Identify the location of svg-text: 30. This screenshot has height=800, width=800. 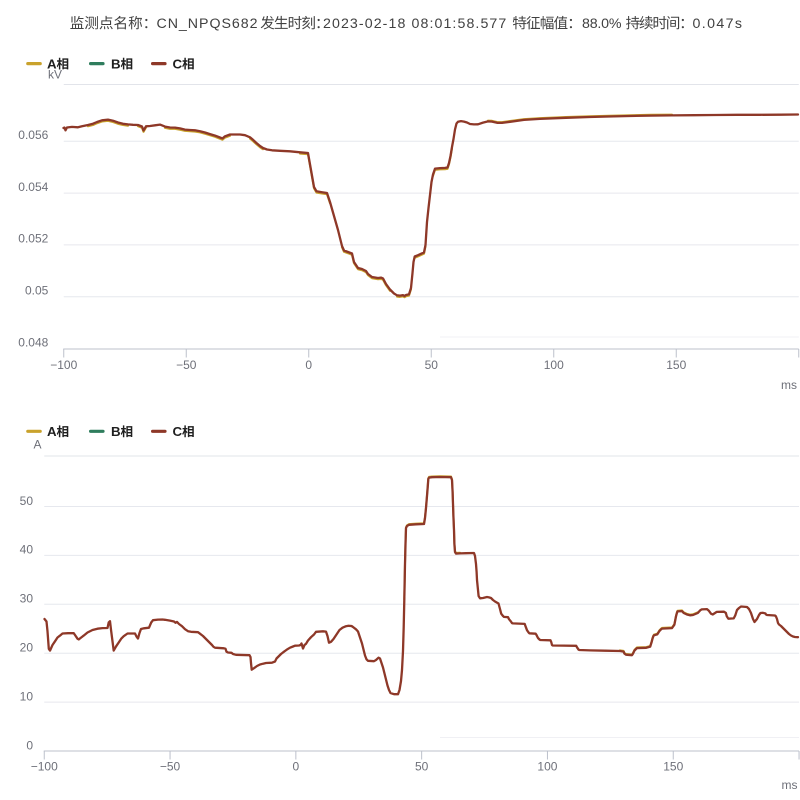
(27, 599).